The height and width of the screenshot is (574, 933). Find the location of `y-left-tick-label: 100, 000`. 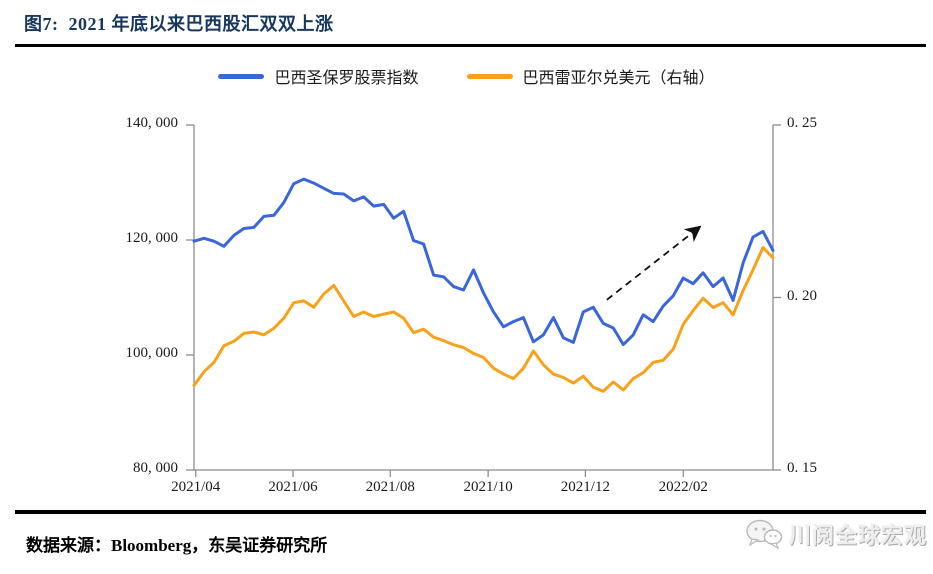

y-left-tick-label: 100, 000 is located at coordinates (152, 353).